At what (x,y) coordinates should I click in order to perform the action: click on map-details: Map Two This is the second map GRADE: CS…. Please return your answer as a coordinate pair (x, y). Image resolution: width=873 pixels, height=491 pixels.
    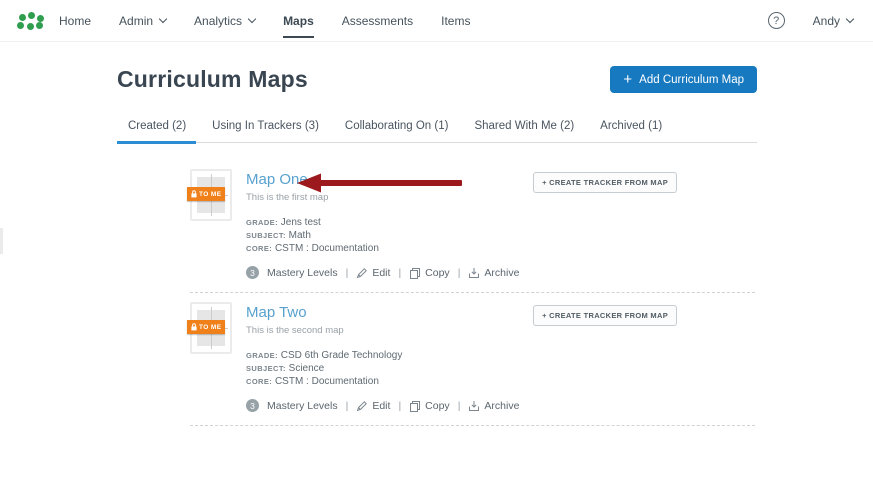
    Looking at the image, I should click on (389, 357).